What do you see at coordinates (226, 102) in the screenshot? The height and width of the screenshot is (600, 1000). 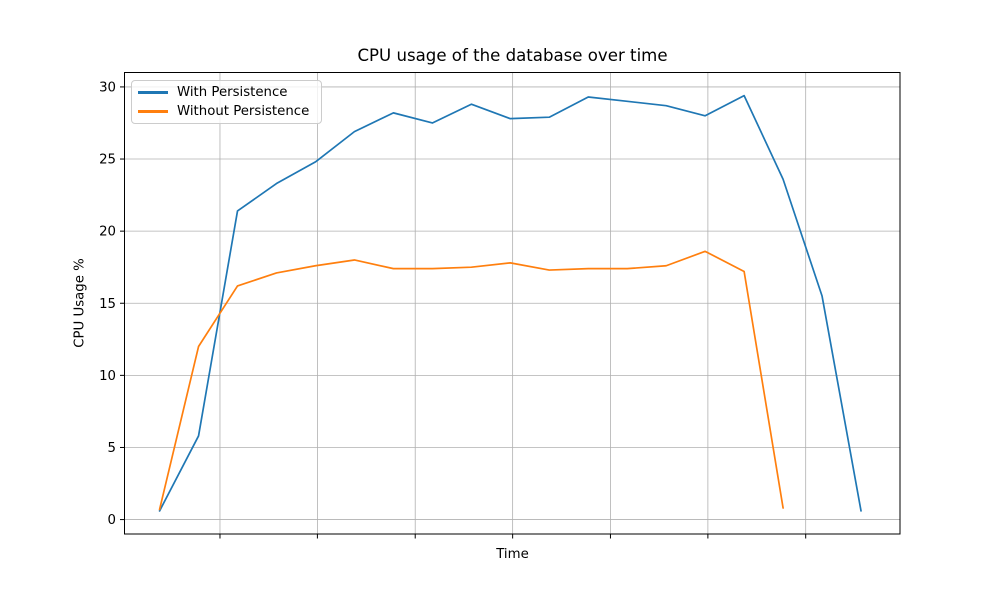 I see `legend: With Persistence Without Persistence` at bounding box center [226, 102].